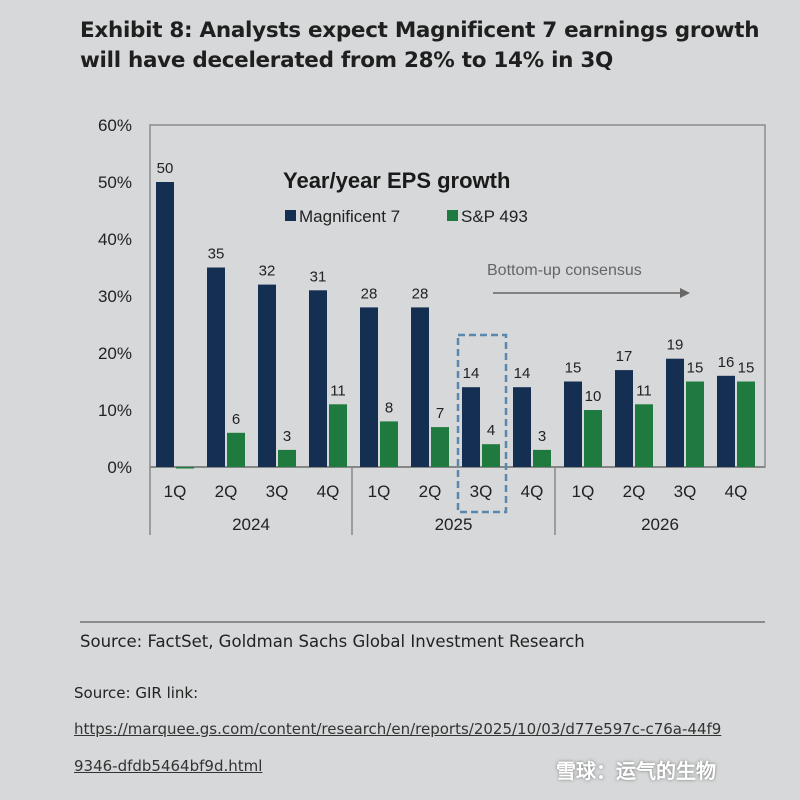  Describe the element at coordinates (165, 168) in the screenshot. I see `data-label: 50` at that location.